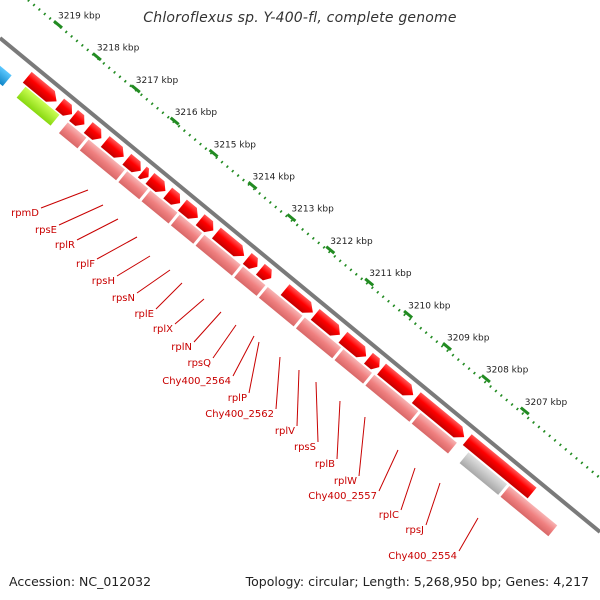 The width and height of the screenshot is (600, 600). What do you see at coordinates (325, 464) in the screenshot?
I see `gene-label: rplB` at bounding box center [325, 464].